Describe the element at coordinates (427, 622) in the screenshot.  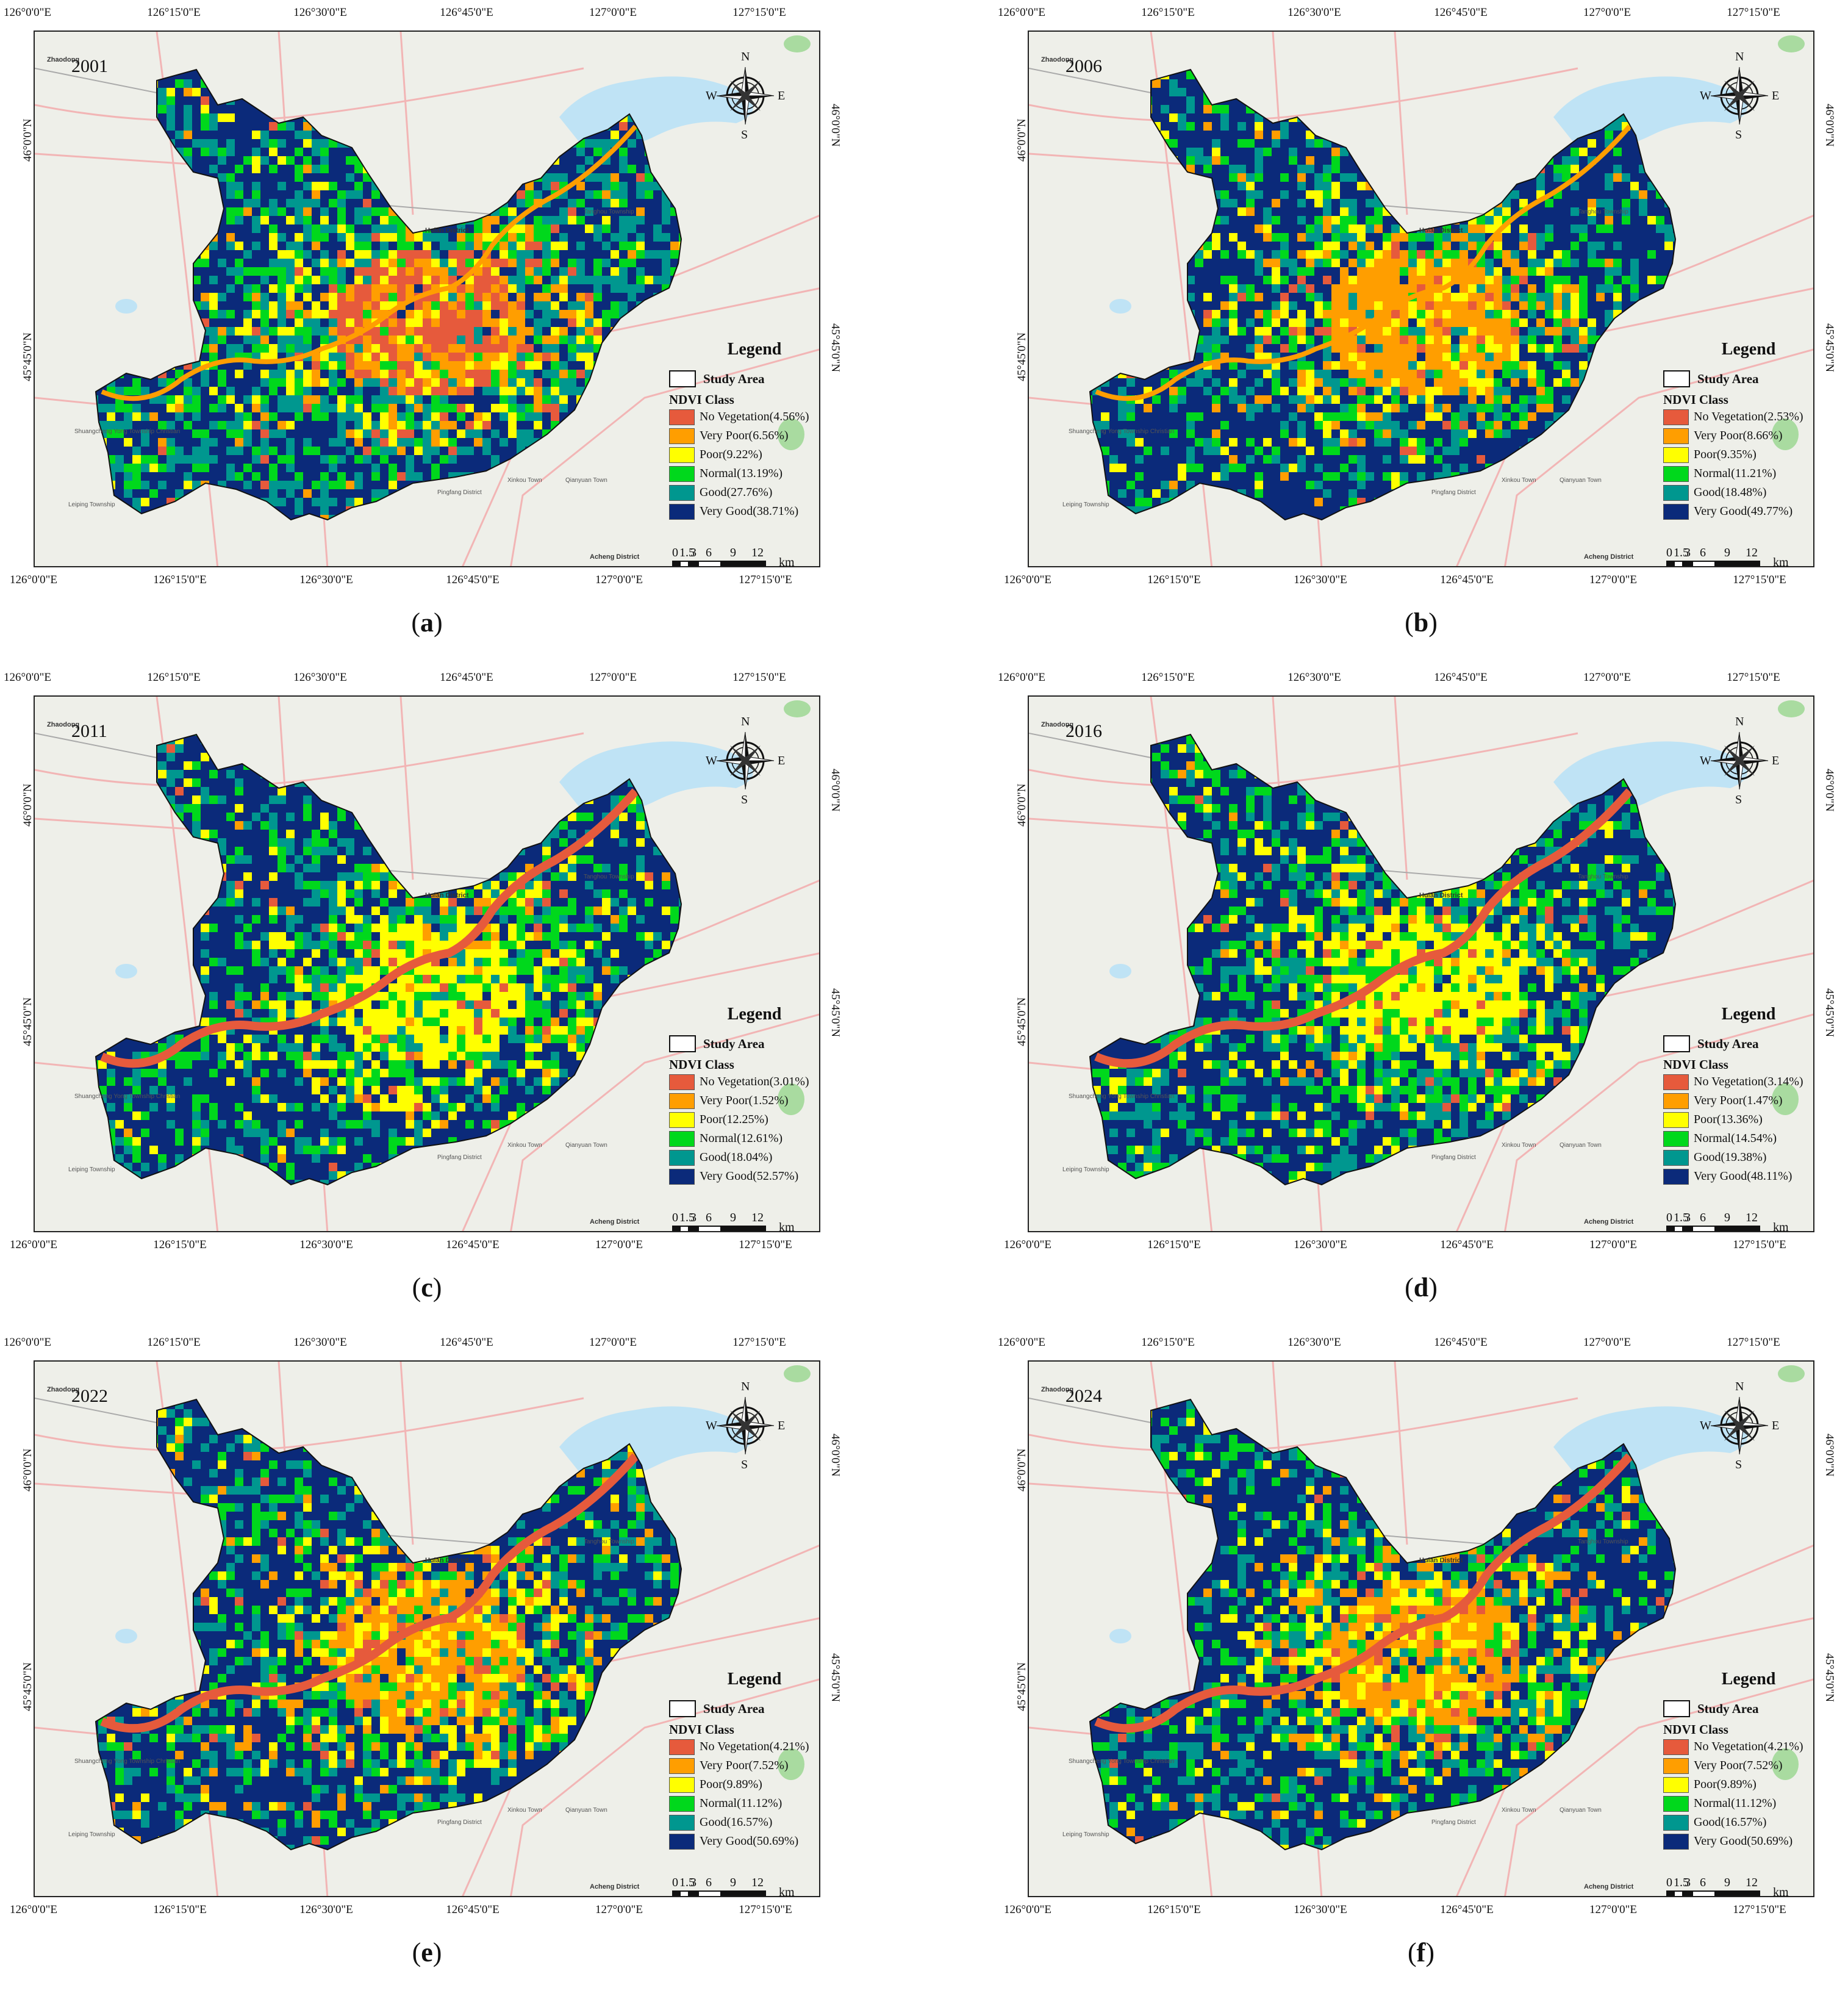
I see `caption-letter: a` at that location.